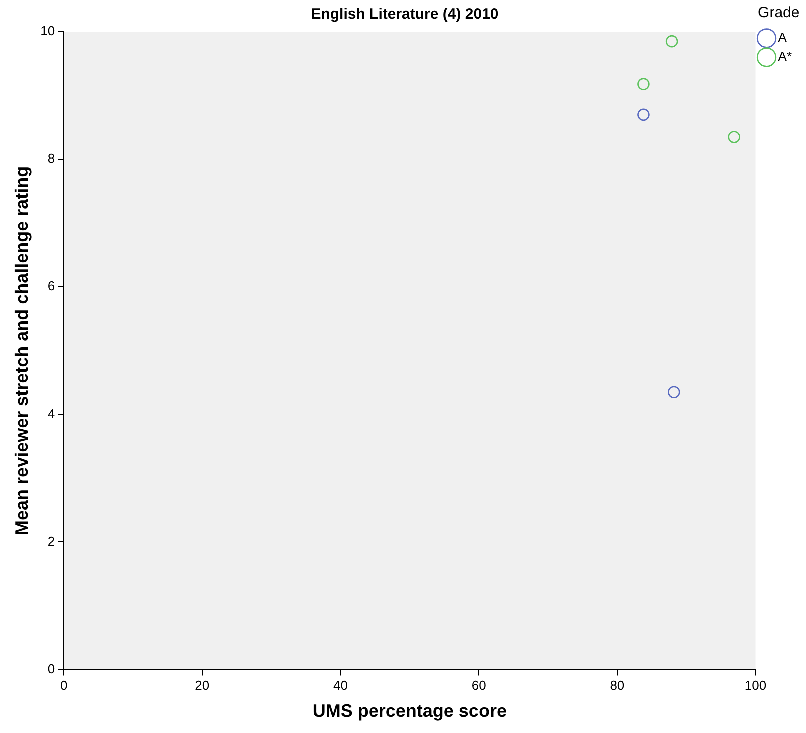  What do you see at coordinates (48, 31) in the screenshot?
I see `y-tick-label: 10` at bounding box center [48, 31].